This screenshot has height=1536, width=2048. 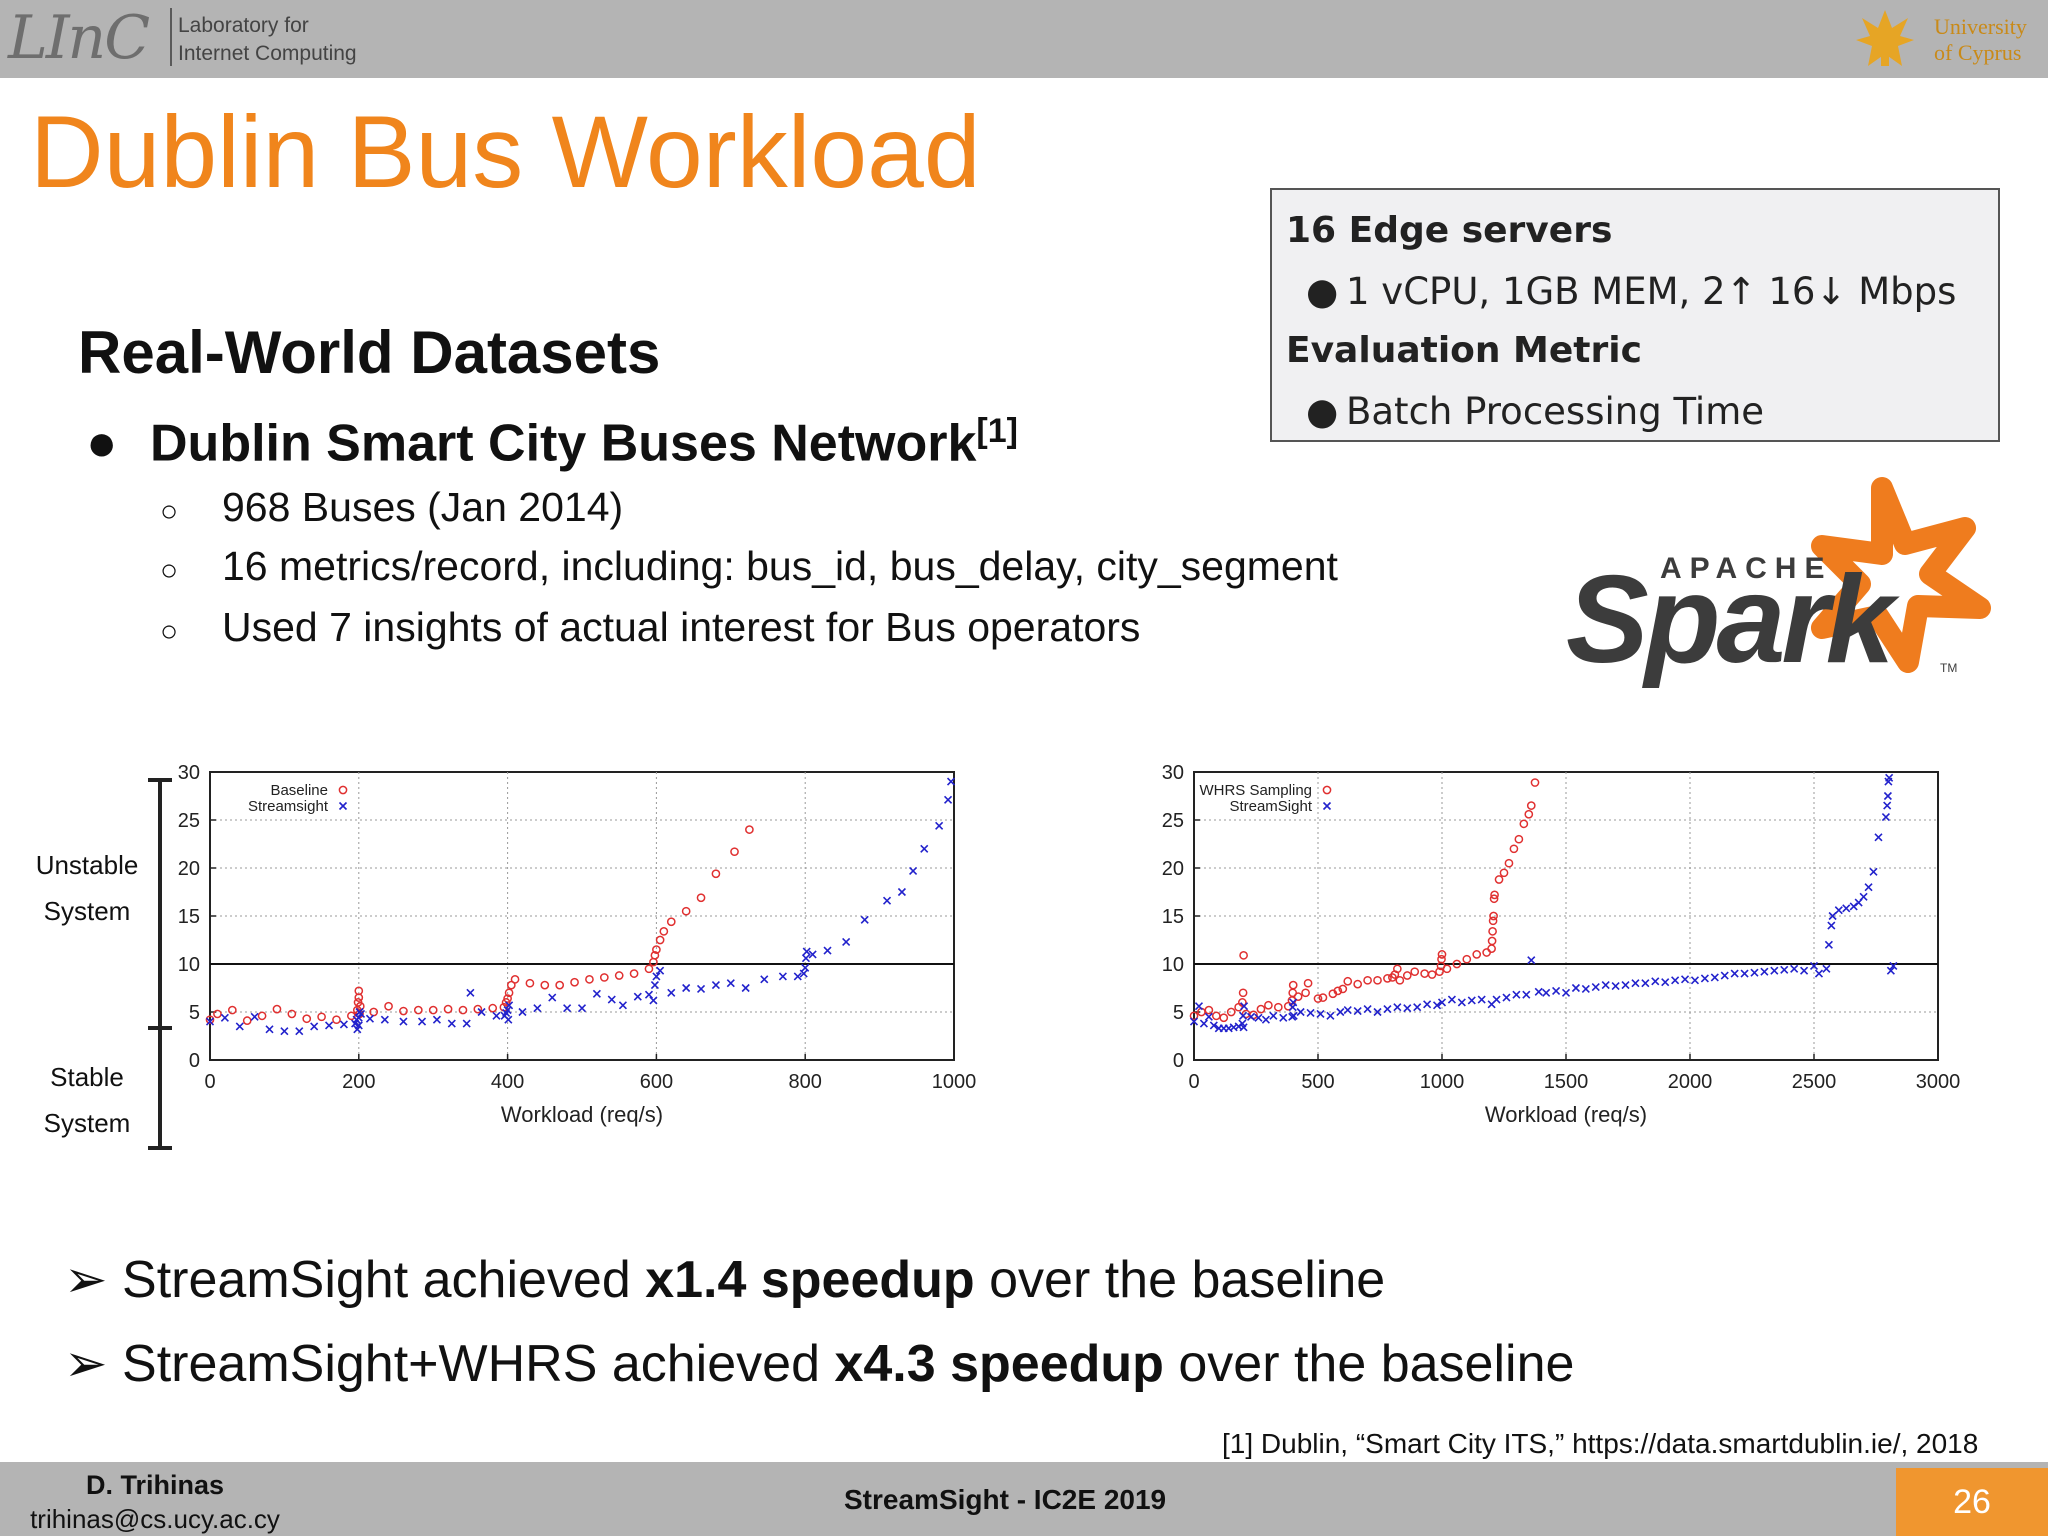 What do you see at coordinates (391, 507) in the screenshot?
I see `subbullet: ○ 968 Buses (Jan 2014)` at bounding box center [391, 507].